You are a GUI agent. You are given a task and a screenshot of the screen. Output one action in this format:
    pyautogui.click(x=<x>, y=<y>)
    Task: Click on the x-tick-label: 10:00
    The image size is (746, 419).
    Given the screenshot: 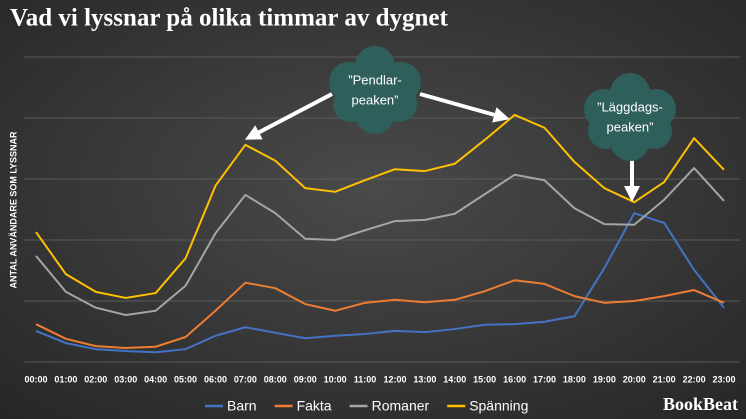 What is the action you would take?
    pyautogui.click(x=335, y=379)
    